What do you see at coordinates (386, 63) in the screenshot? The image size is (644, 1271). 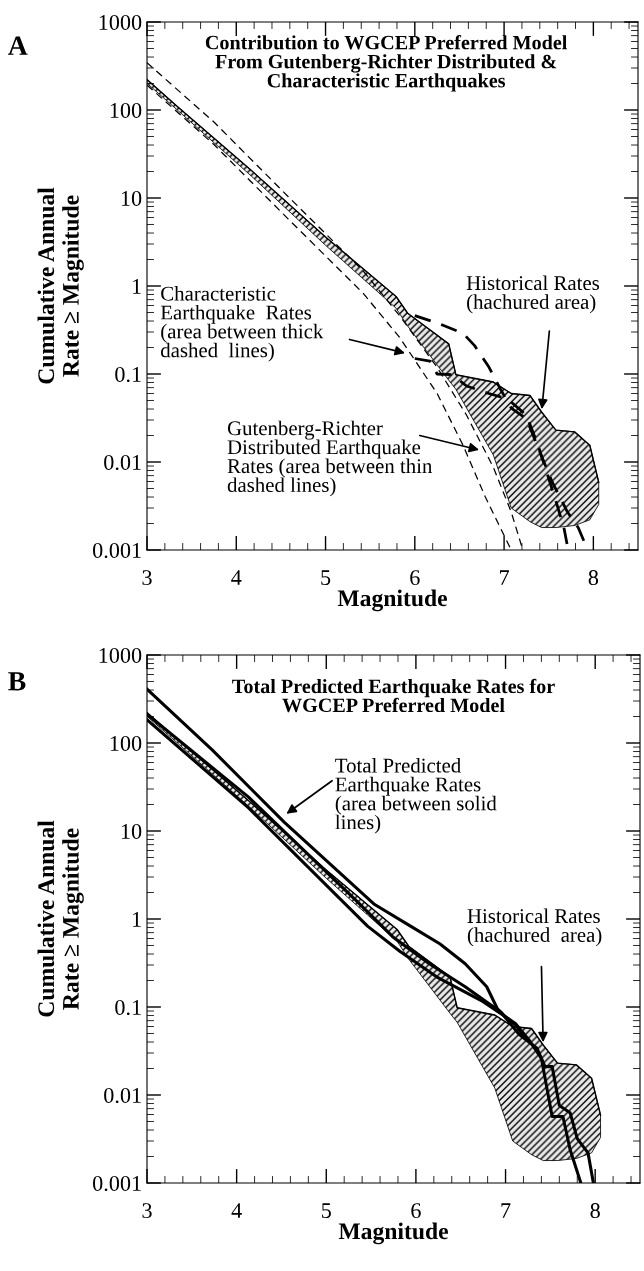 I see `text: Contribution to WGCEP Preferred Model From Gutenberg-Richter Distributed & Characteristic Earthquakes` at bounding box center [386, 63].